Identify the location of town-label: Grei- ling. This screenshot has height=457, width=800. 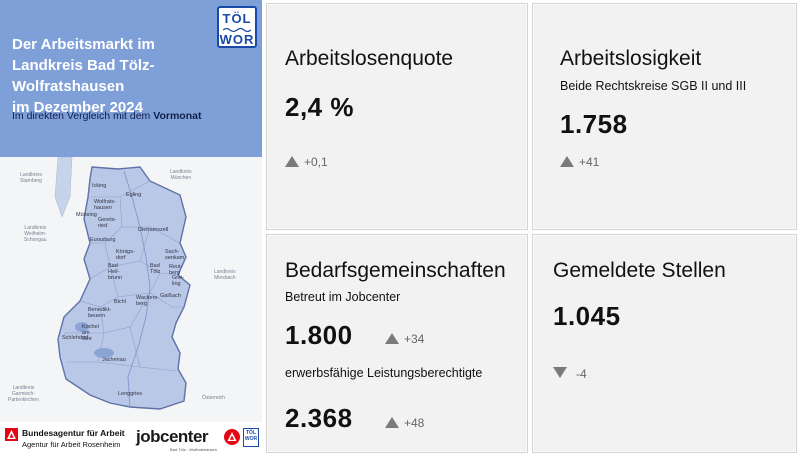
(178, 281).